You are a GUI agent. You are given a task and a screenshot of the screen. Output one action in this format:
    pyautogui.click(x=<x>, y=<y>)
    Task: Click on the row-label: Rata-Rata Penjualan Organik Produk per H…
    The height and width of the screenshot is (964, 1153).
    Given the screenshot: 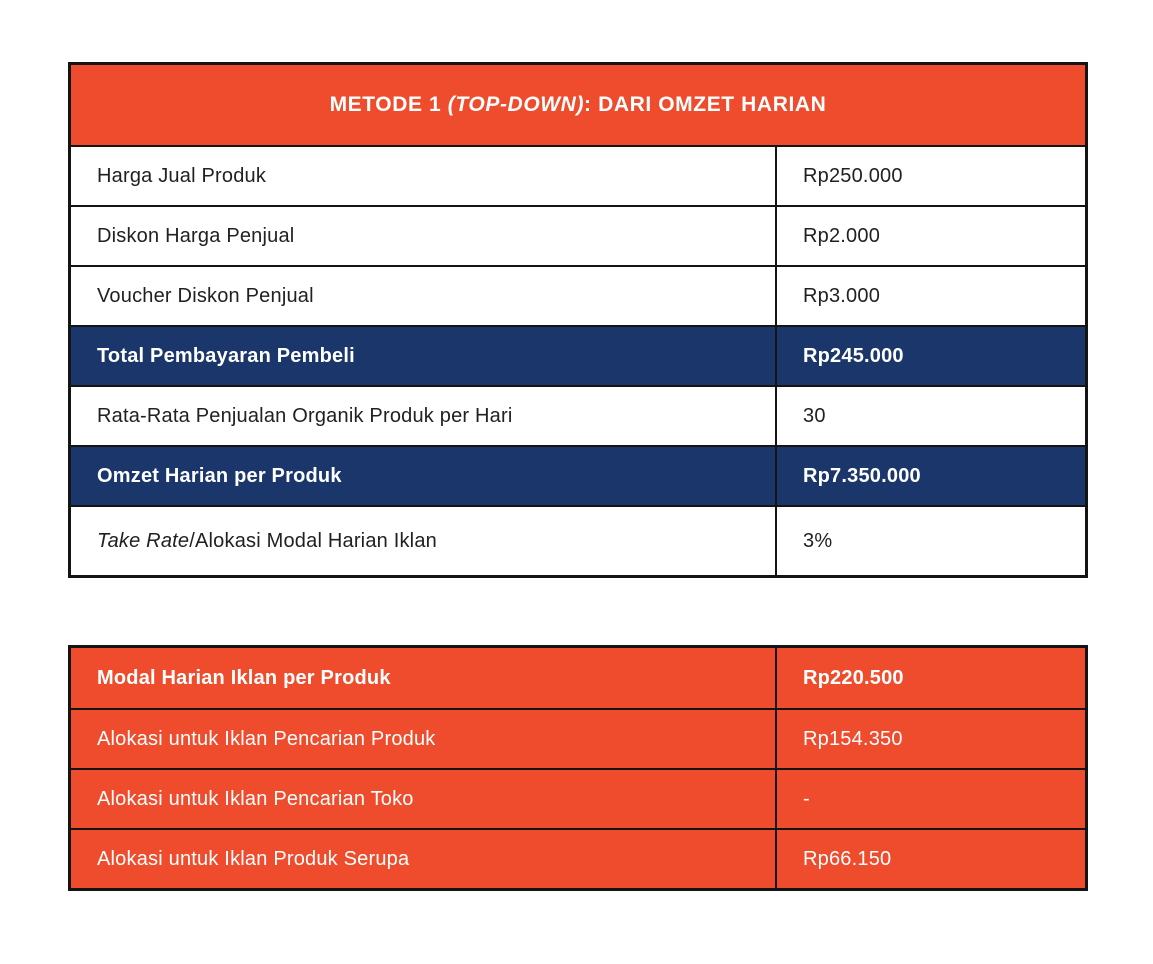 What is the action you would take?
    pyautogui.click(x=305, y=415)
    